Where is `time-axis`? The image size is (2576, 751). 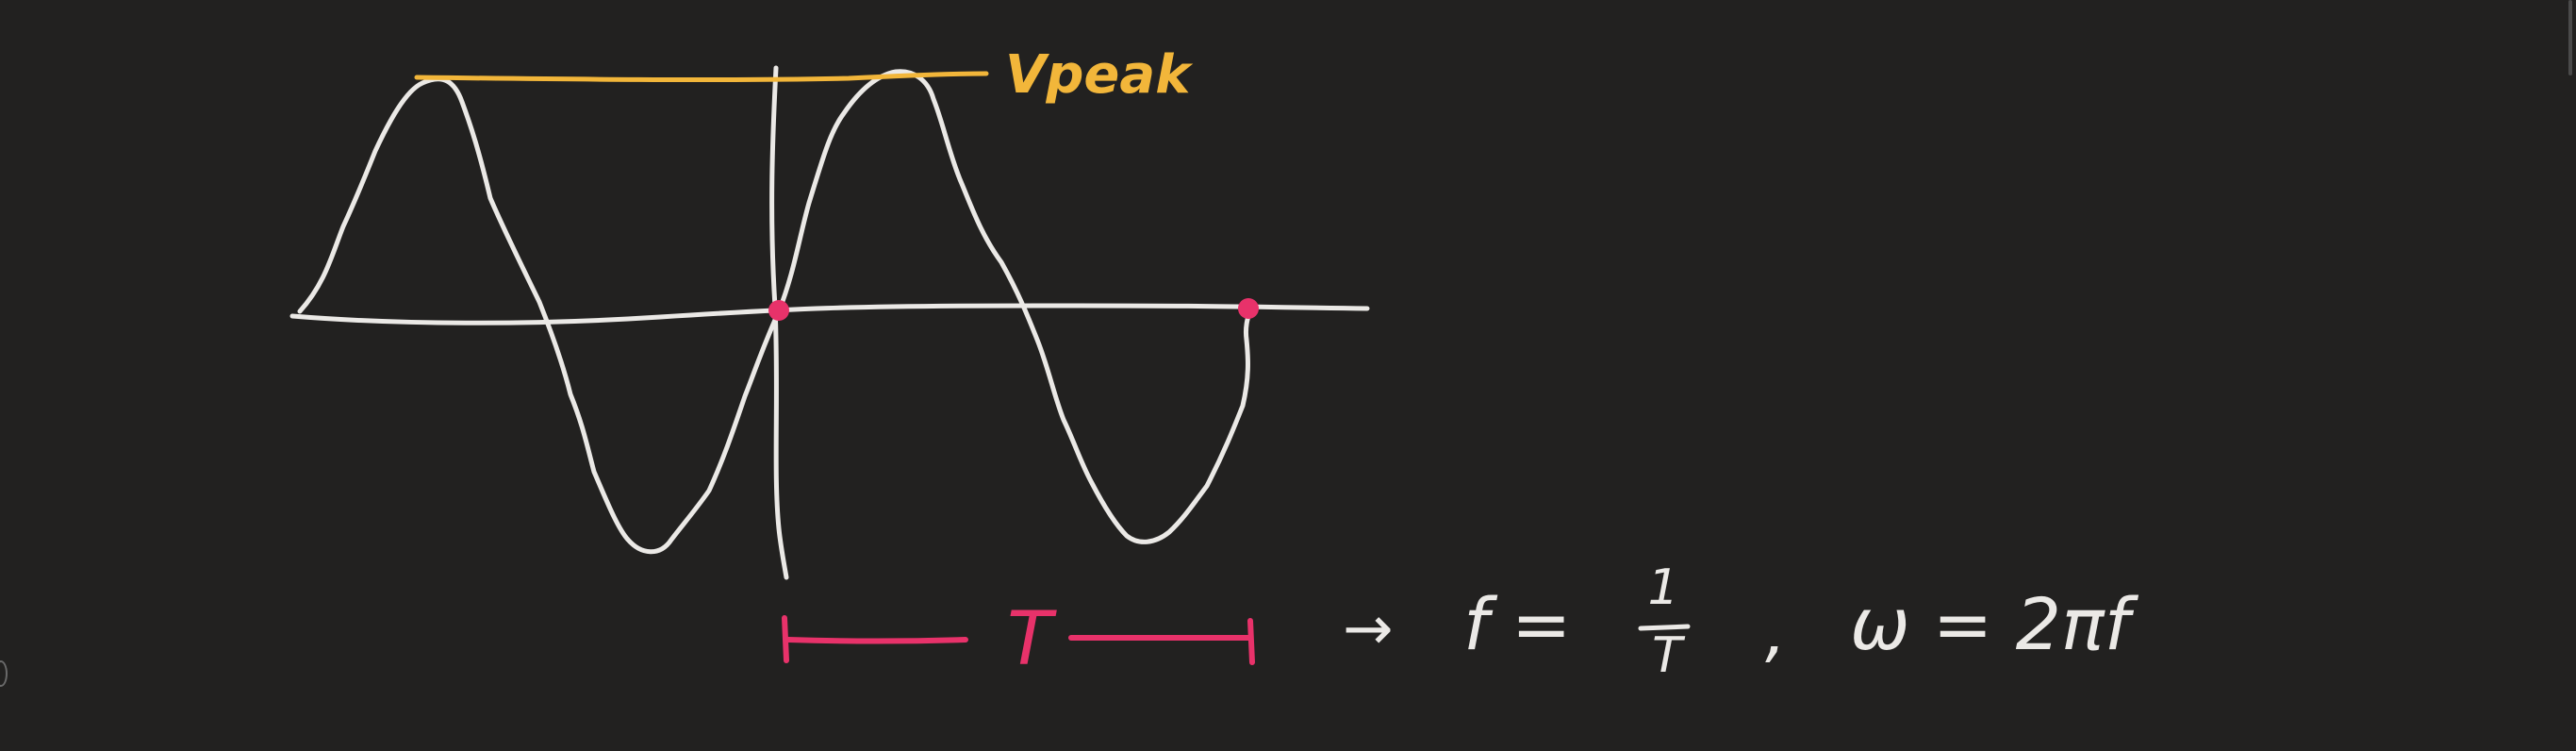
time-axis is located at coordinates (829, 314).